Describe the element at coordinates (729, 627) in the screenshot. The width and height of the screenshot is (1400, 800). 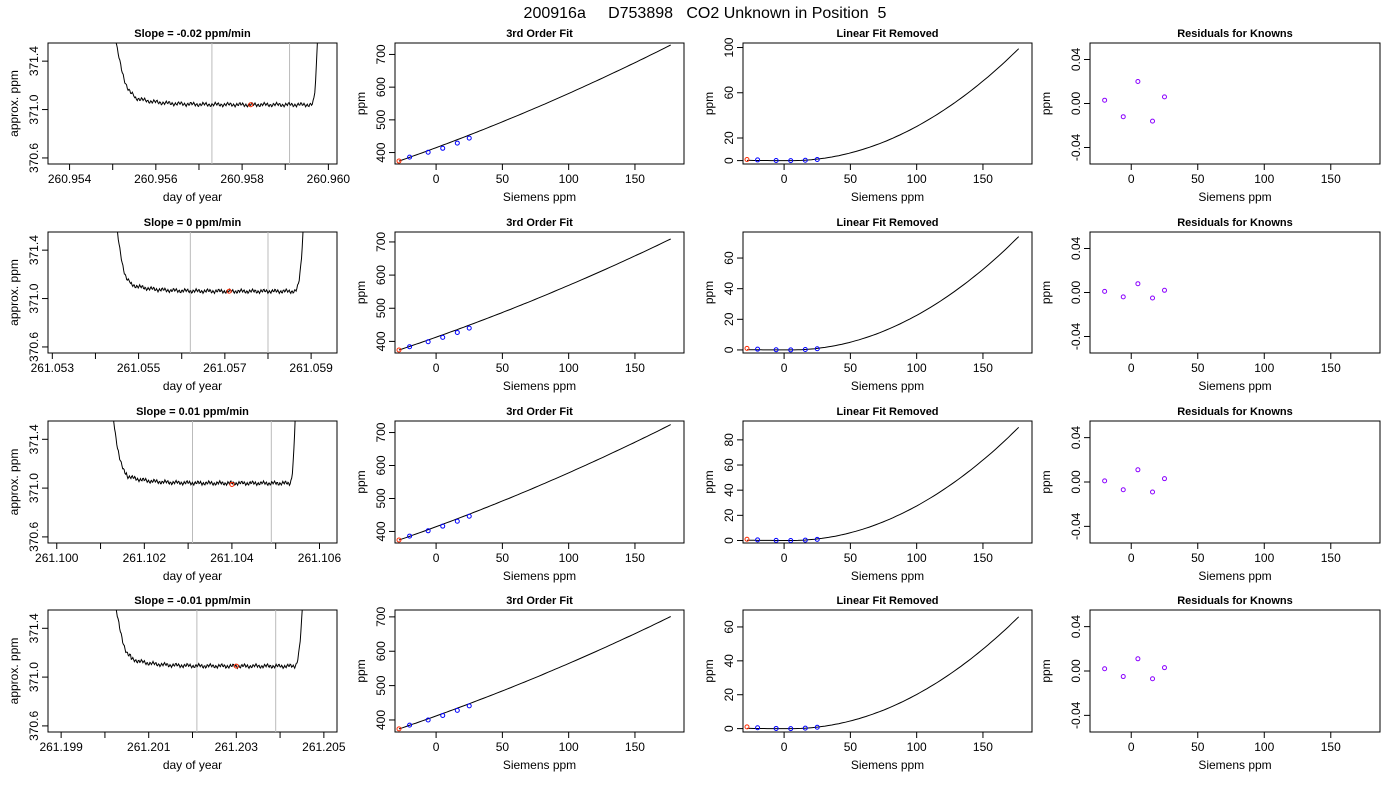
I see `y-tick-label: 60` at that location.